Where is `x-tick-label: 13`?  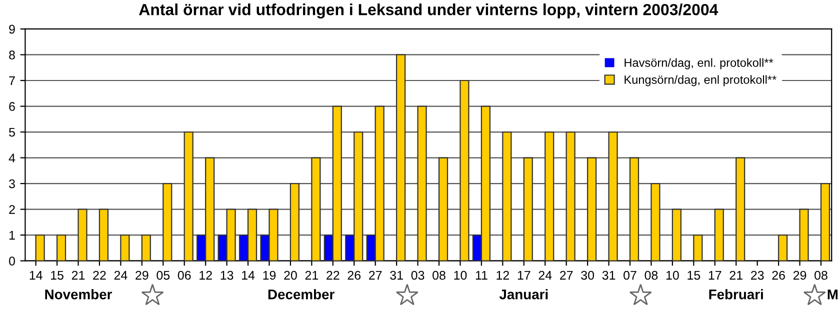 x-tick-label: 13 is located at coordinates (227, 275).